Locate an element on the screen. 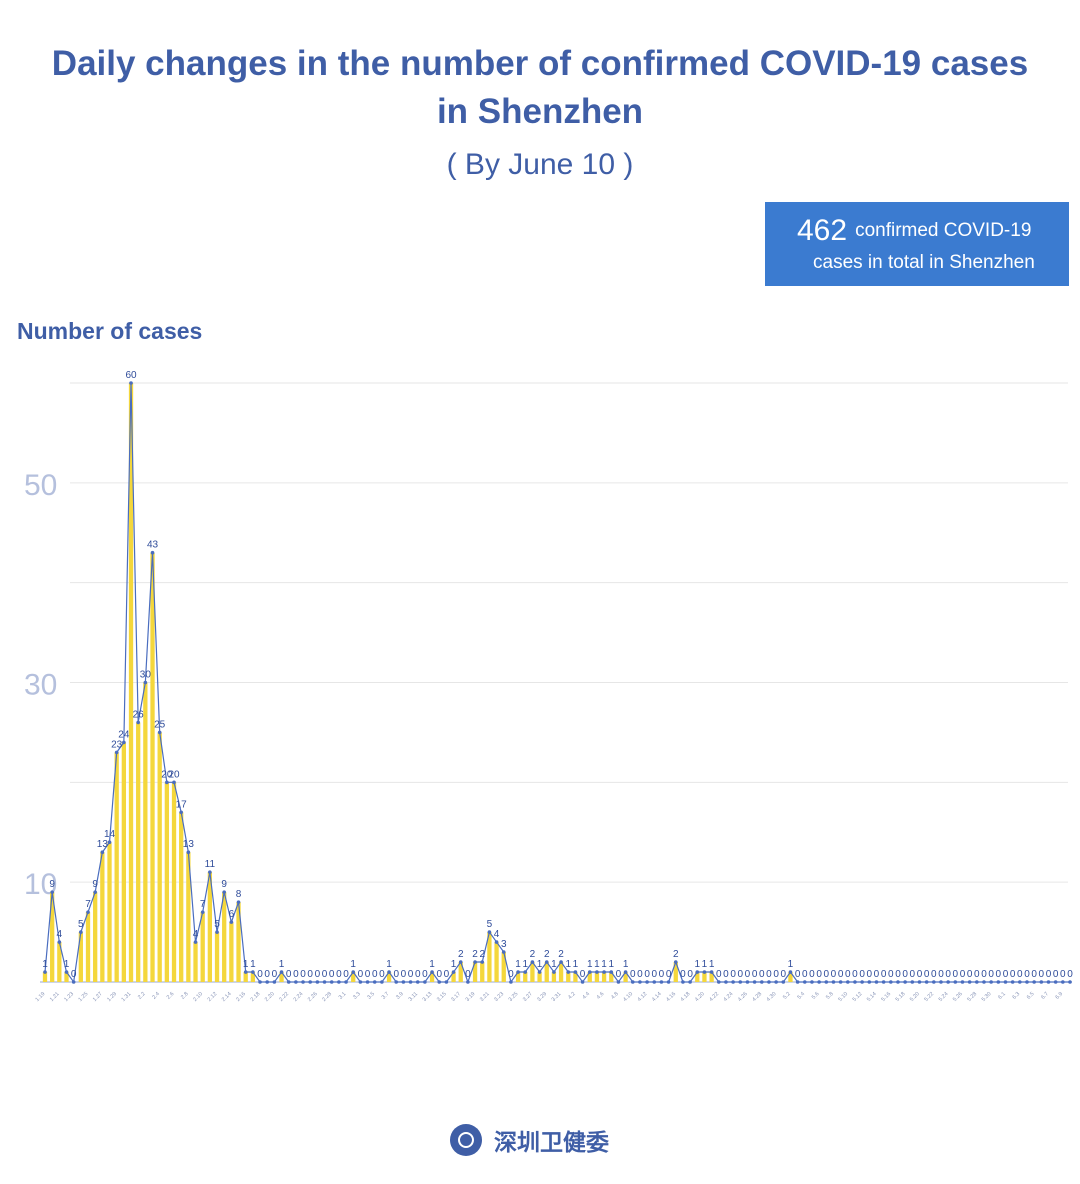 The height and width of the screenshot is (1184, 1080). x-tick-label: 4.10 is located at coordinates (628, 997).